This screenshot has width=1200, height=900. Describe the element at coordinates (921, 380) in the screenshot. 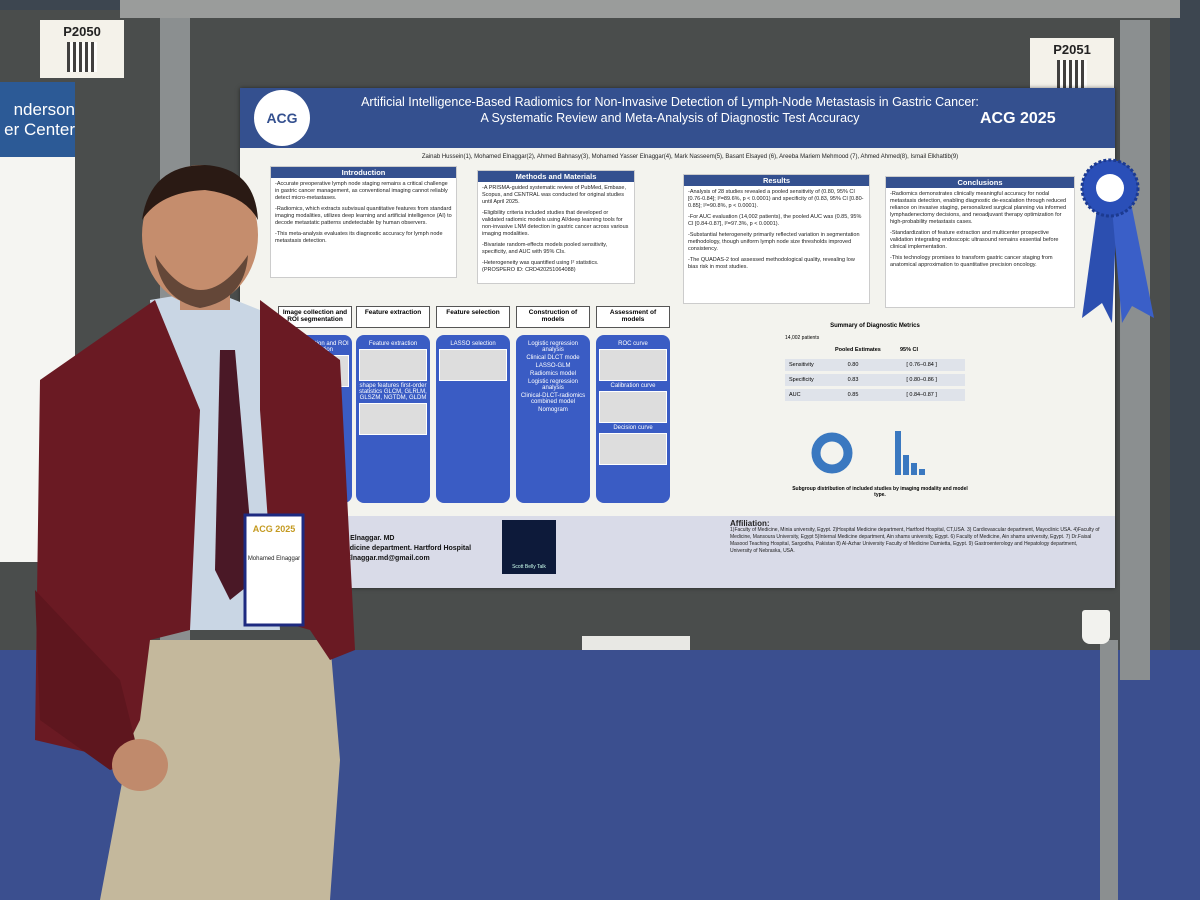

I see `metrics-cell: [ 0.80–0.86 ]` at that location.